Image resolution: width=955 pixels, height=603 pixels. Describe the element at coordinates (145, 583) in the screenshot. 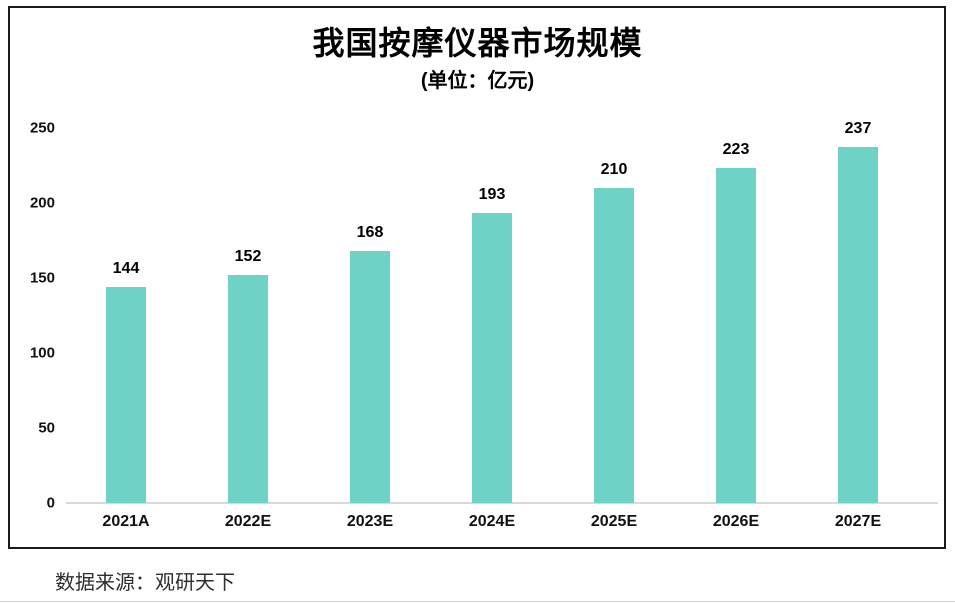

I see `source-note: 数据来源：观研天下` at that location.